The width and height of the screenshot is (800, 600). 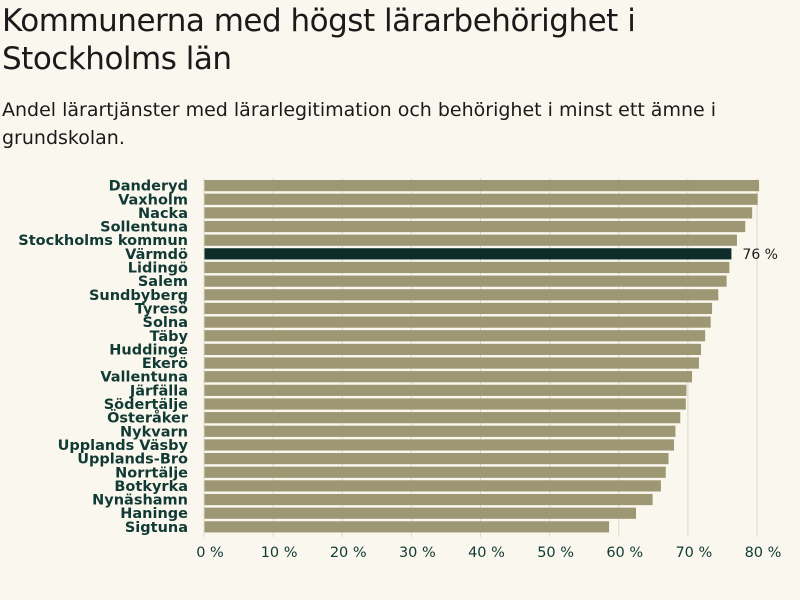 What do you see at coordinates (763, 553) in the screenshot?
I see `tick-label: 80 %` at bounding box center [763, 553].